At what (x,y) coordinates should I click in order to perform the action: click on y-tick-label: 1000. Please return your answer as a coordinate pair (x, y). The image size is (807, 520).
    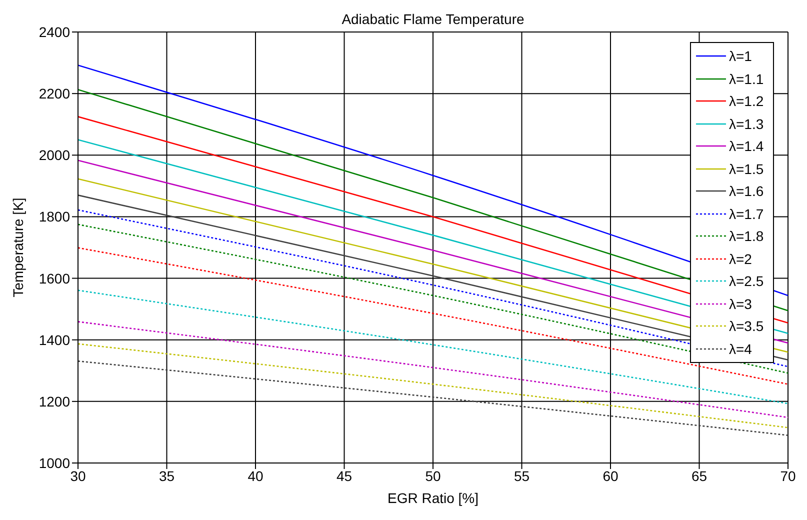
    Looking at the image, I should click on (54, 462).